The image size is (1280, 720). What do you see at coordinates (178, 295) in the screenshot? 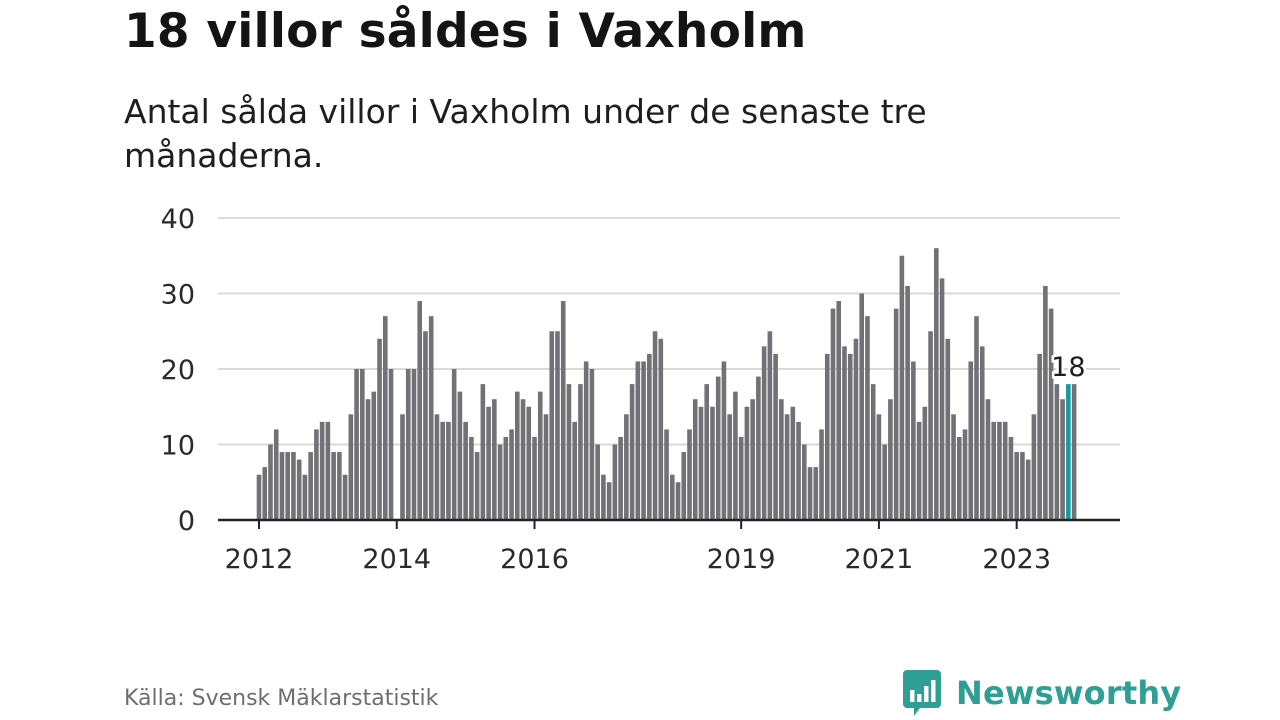
I see `y-tick-label: 30` at bounding box center [178, 295].